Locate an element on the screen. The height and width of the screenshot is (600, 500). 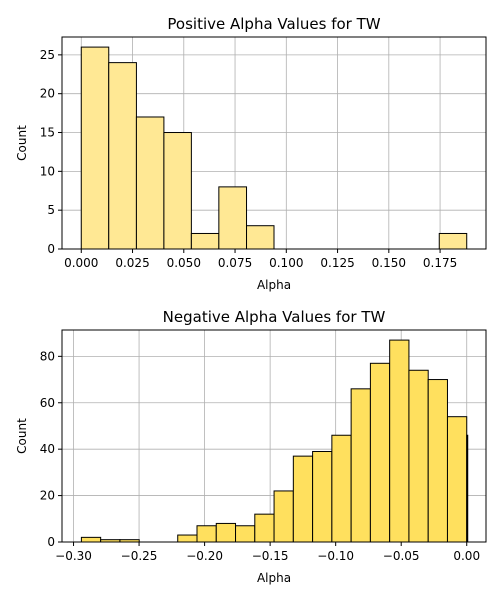
x-tick-label: 0.025 is located at coordinates (132, 263).